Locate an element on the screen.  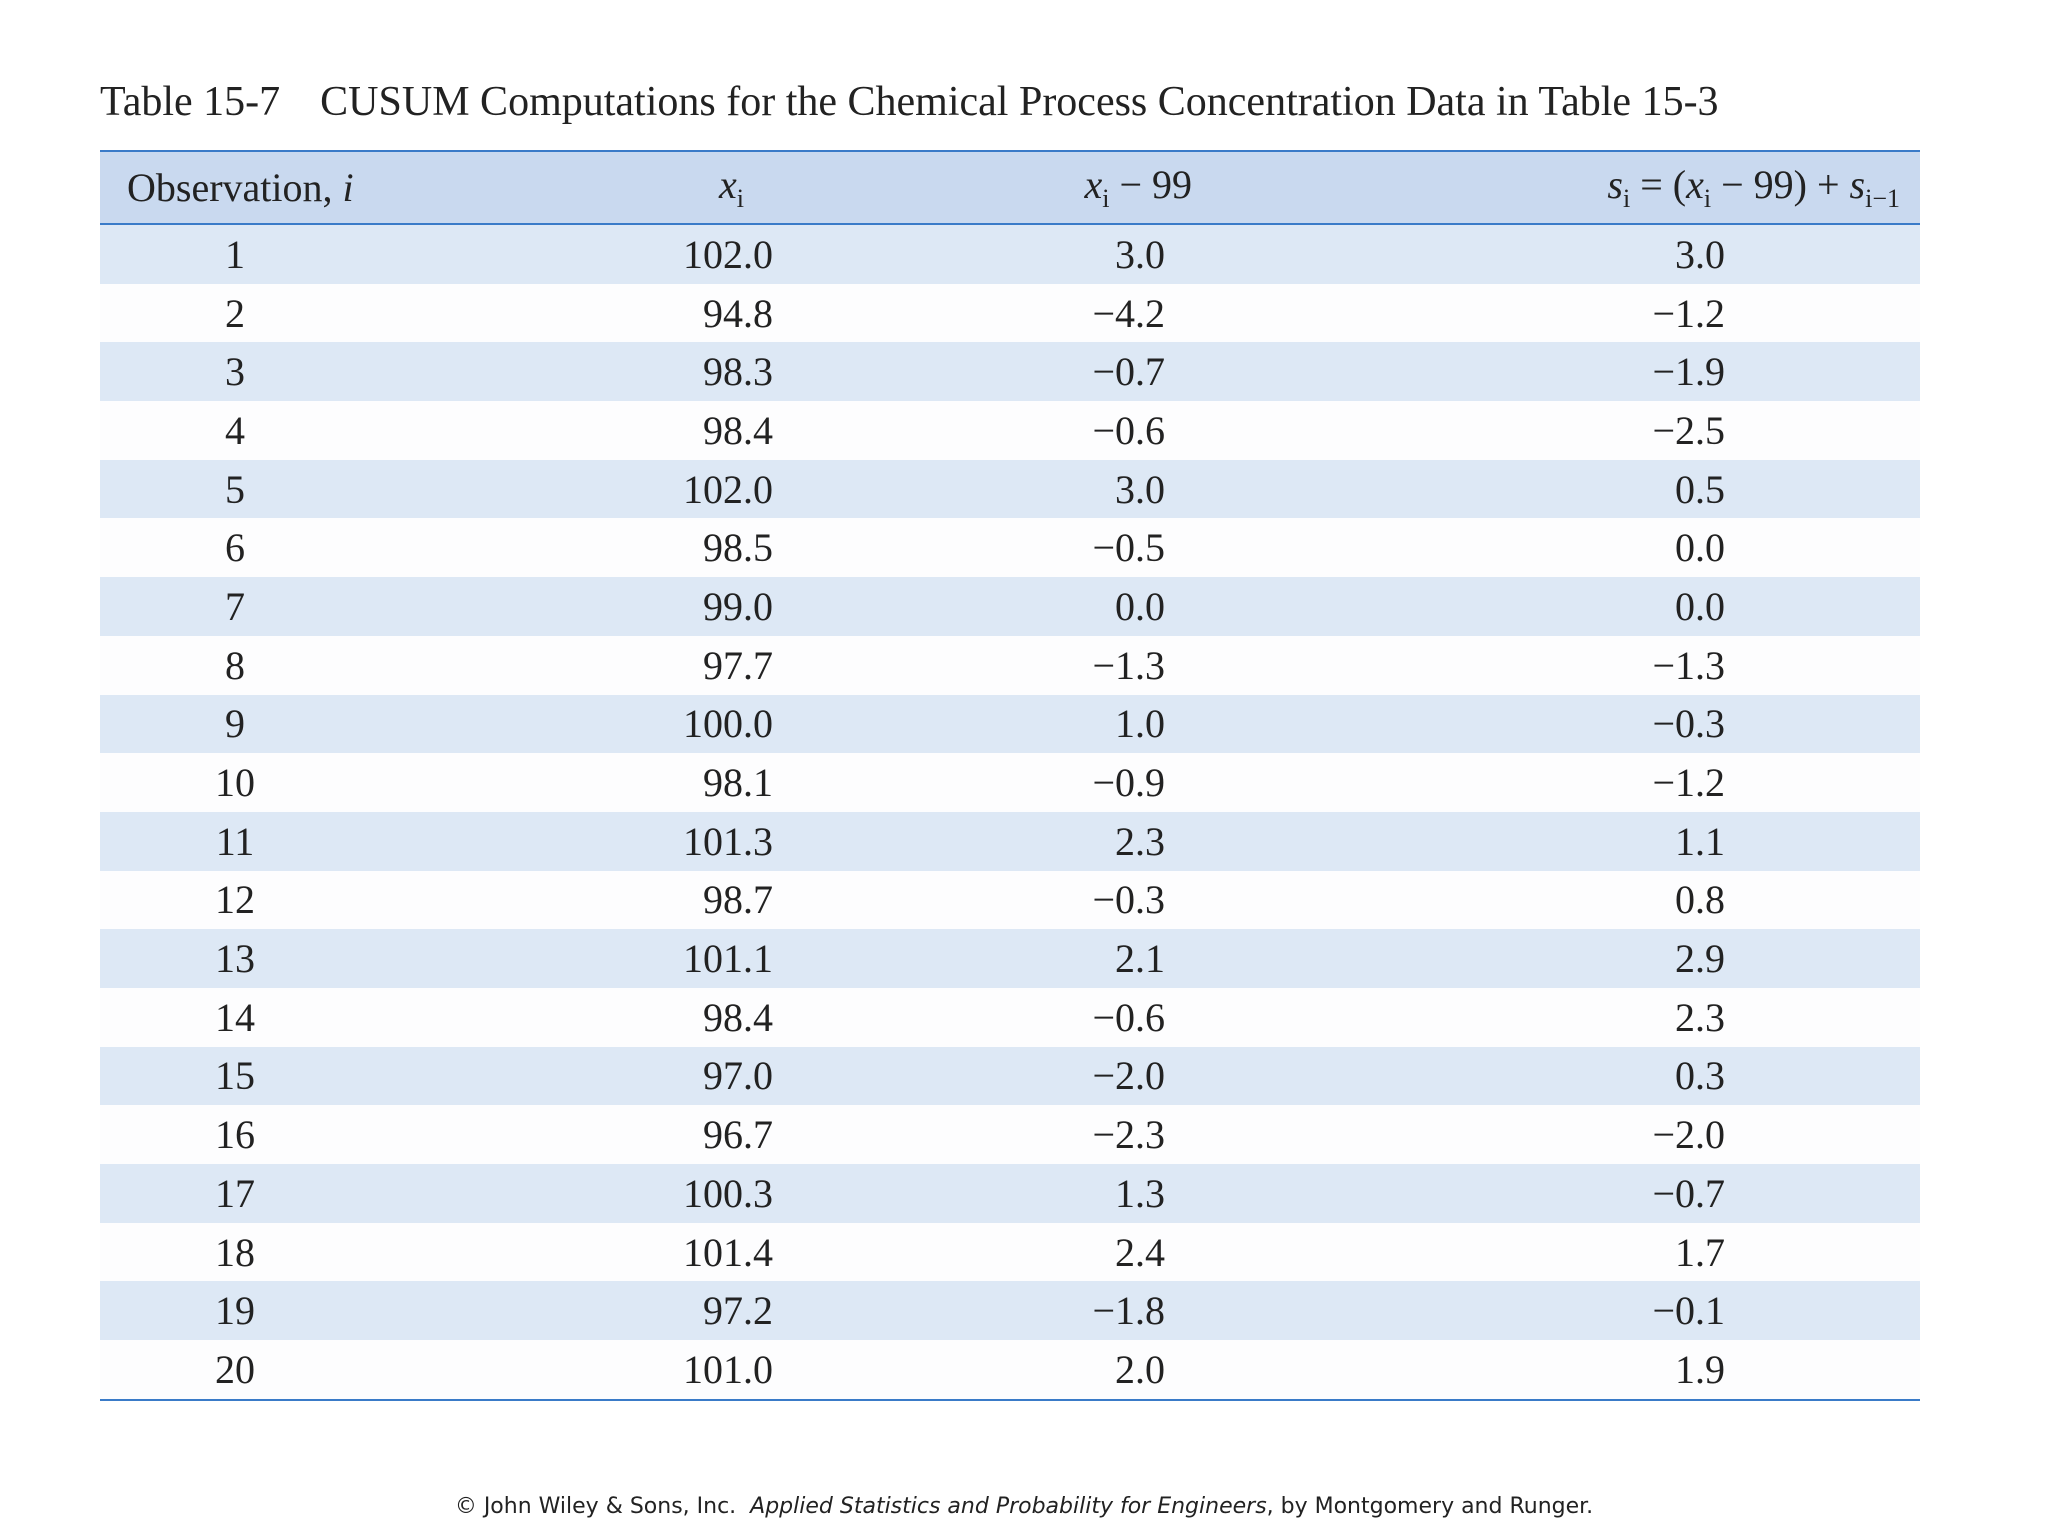
table-row: 15 97.0 −2.0 0.3 is located at coordinates (1010, 1076).